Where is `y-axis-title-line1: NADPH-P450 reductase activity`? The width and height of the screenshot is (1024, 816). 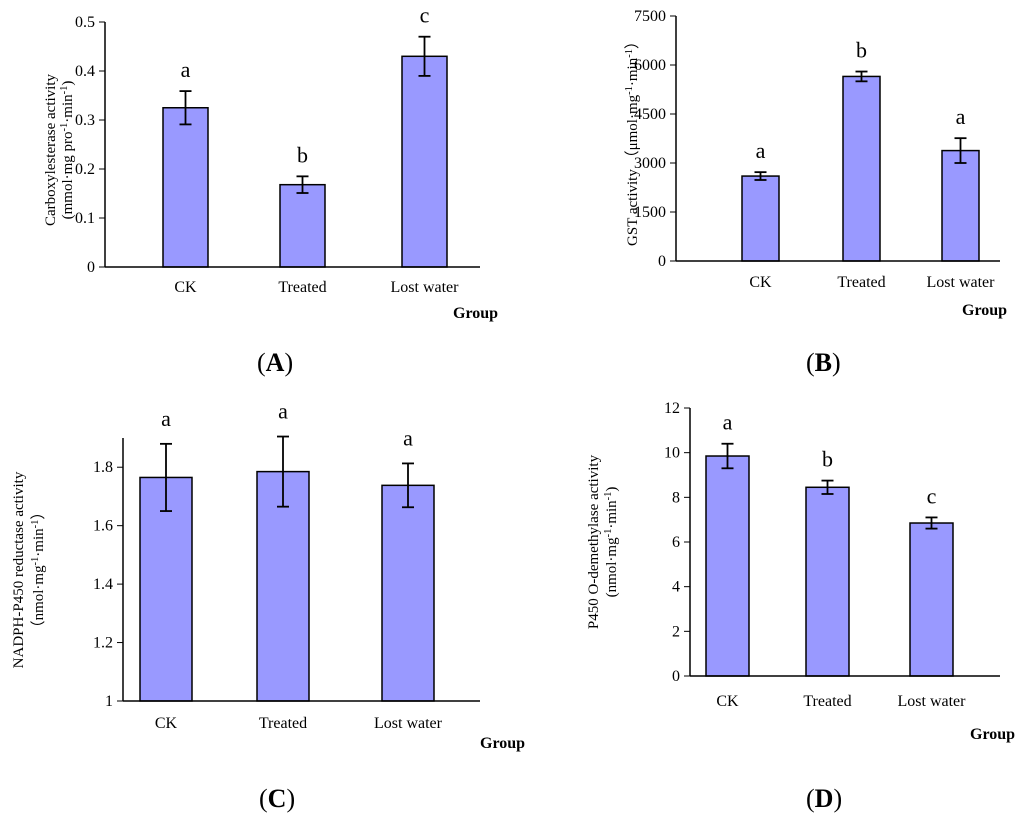
y-axis-title-line1: NADPH-P450 reductase activity is located at coordinates (19, 569).